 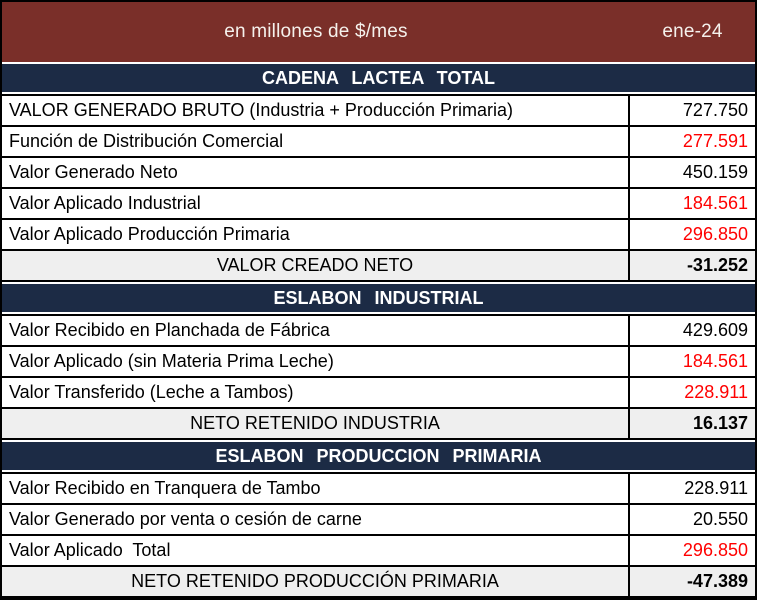 I want to click on row-label: Valor Transferido (Leche a Tambos), so click(x=316, y=392).